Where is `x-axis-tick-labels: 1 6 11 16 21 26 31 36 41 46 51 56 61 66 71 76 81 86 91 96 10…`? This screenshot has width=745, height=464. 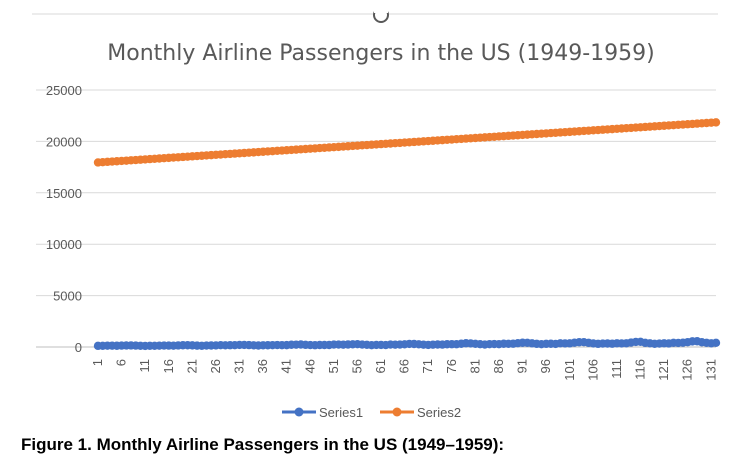 x-axis-tick-labels: 1 6 11 16 21 26 31 36 41 46 51 56 61 66 71 76 81 86 91 96 10… is located at coordinates (404, 370).